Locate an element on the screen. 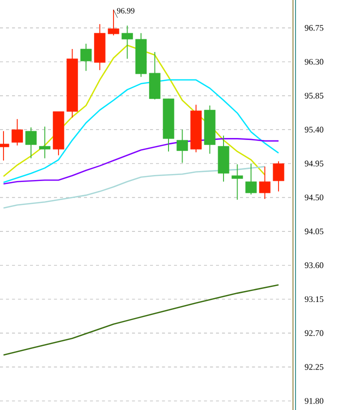 The image size is (344, 410). annotation: 96.99 is located at coordinates (125, 11).